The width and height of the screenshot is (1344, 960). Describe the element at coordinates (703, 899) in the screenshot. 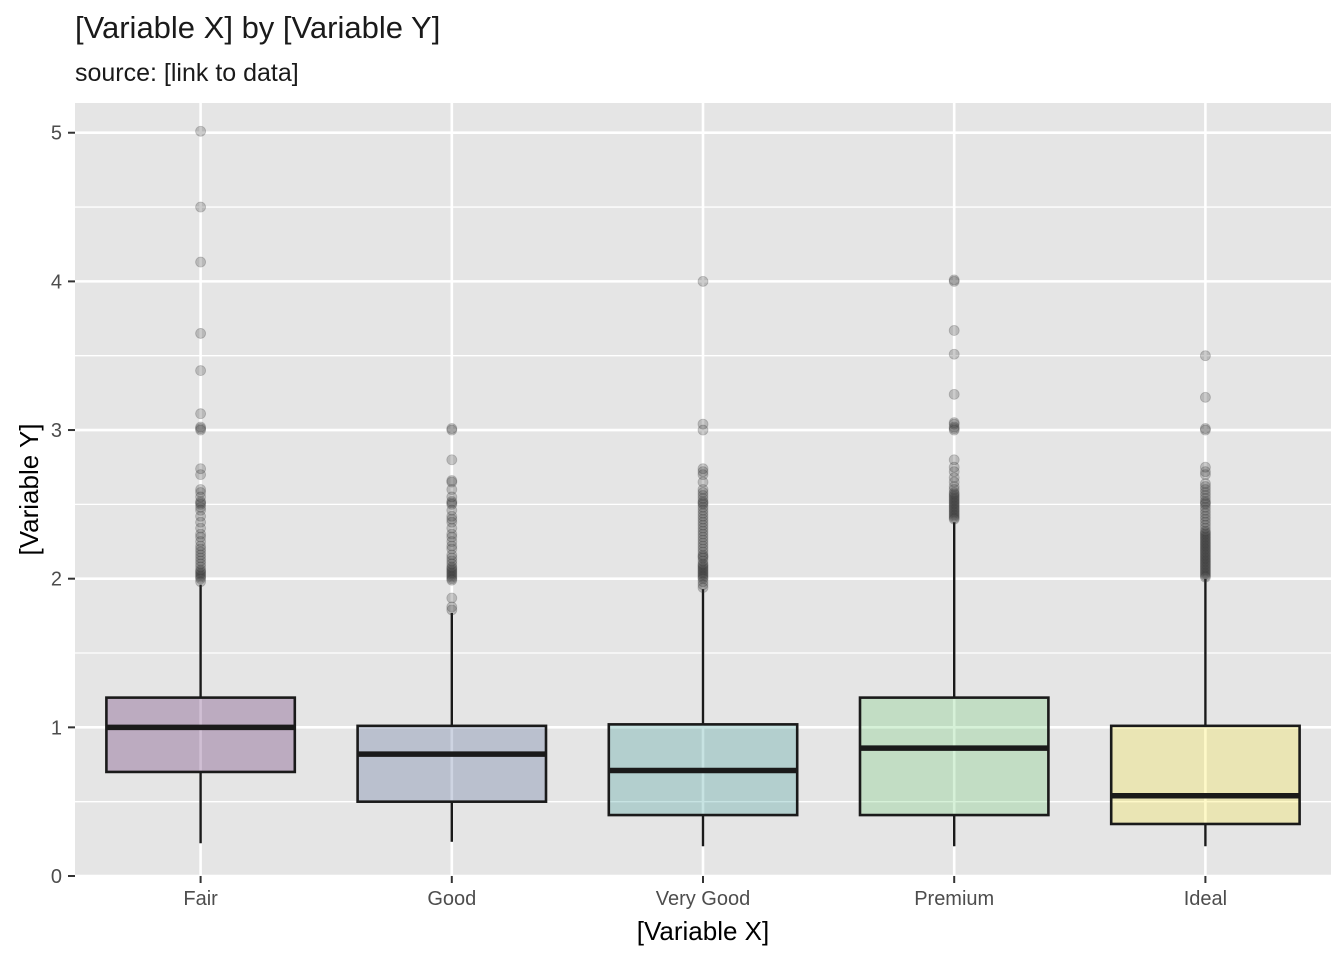

I see `x-tick-label: Very Good` at that location.